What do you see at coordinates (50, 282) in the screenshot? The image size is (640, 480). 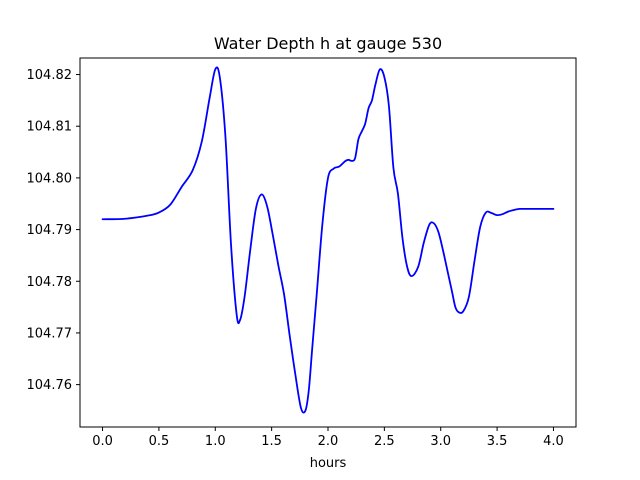 I see `y-tick-label: 104.78` at bounding box center [50, 282].